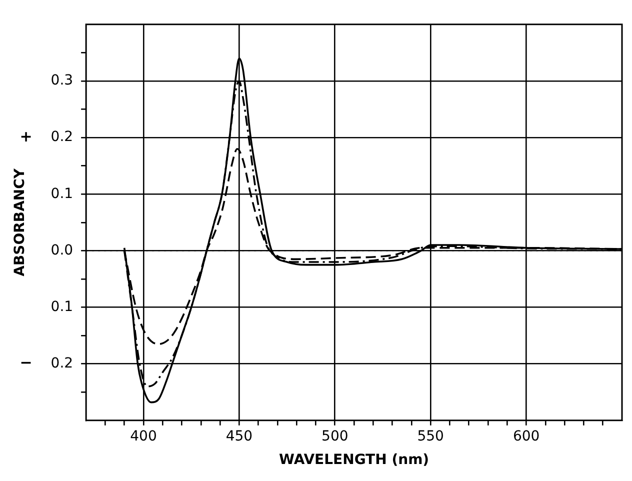 This screenshot has width=632, height=481. Describe the element at coordinates (239, 436) in the screenshot. I see `x-tick-label: 450` at that location.